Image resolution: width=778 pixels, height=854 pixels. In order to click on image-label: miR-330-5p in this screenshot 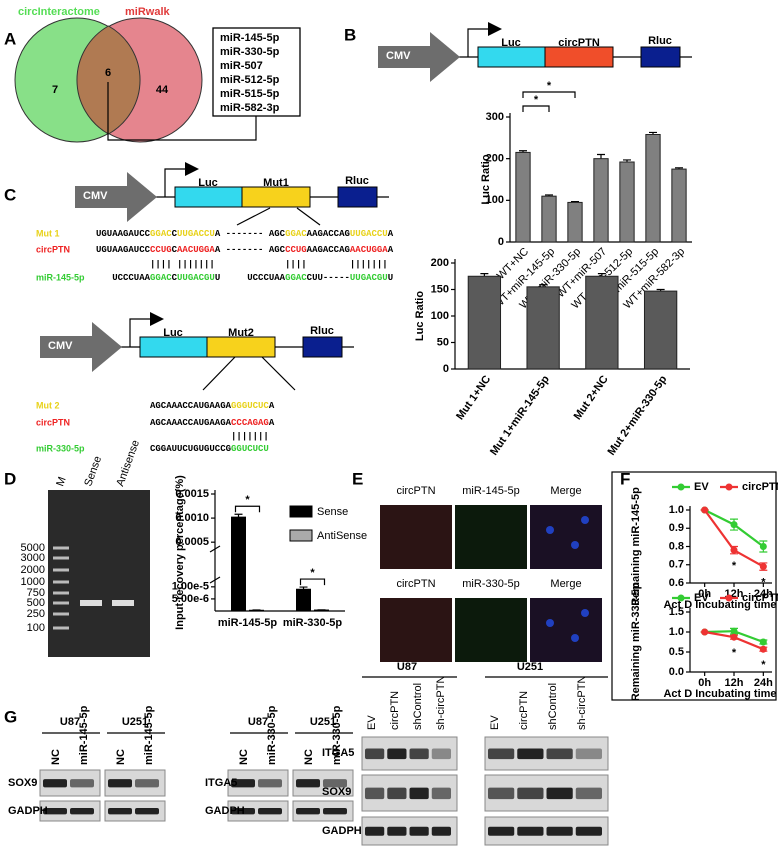, I will do `click(490, 584)`.